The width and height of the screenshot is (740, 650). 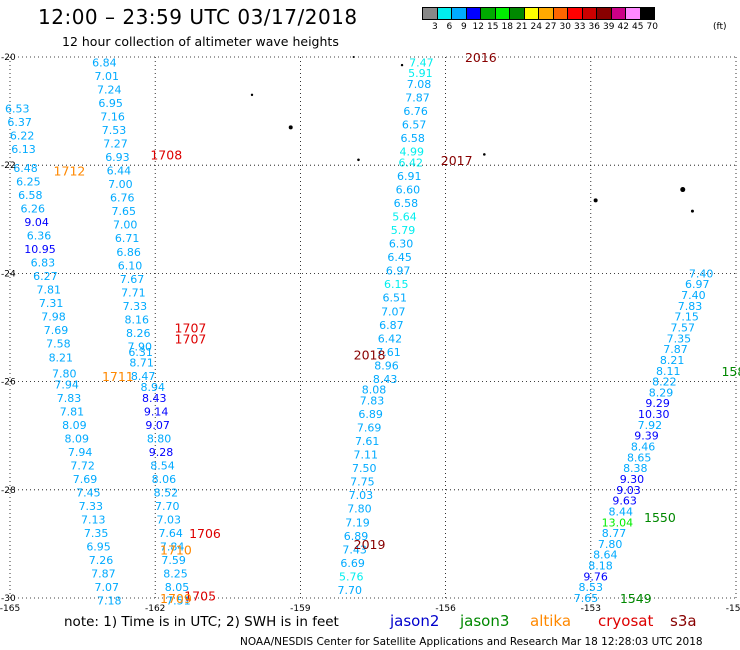 I want to click on wave-height-value: 7.71, so click(x=133, y=292).